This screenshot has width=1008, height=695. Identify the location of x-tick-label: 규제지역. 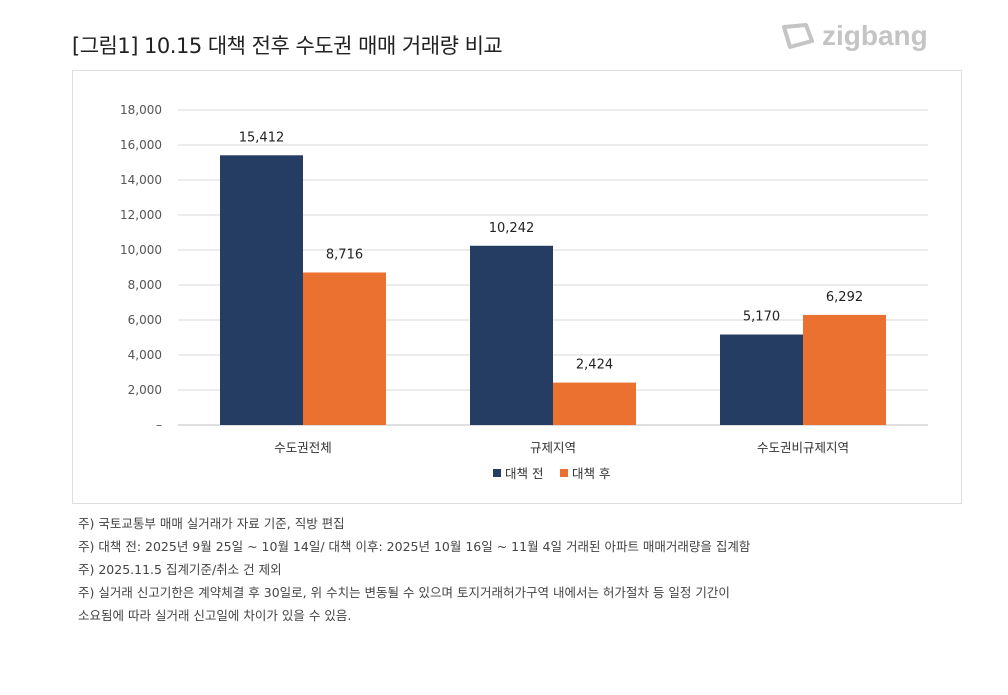
(553, 447).